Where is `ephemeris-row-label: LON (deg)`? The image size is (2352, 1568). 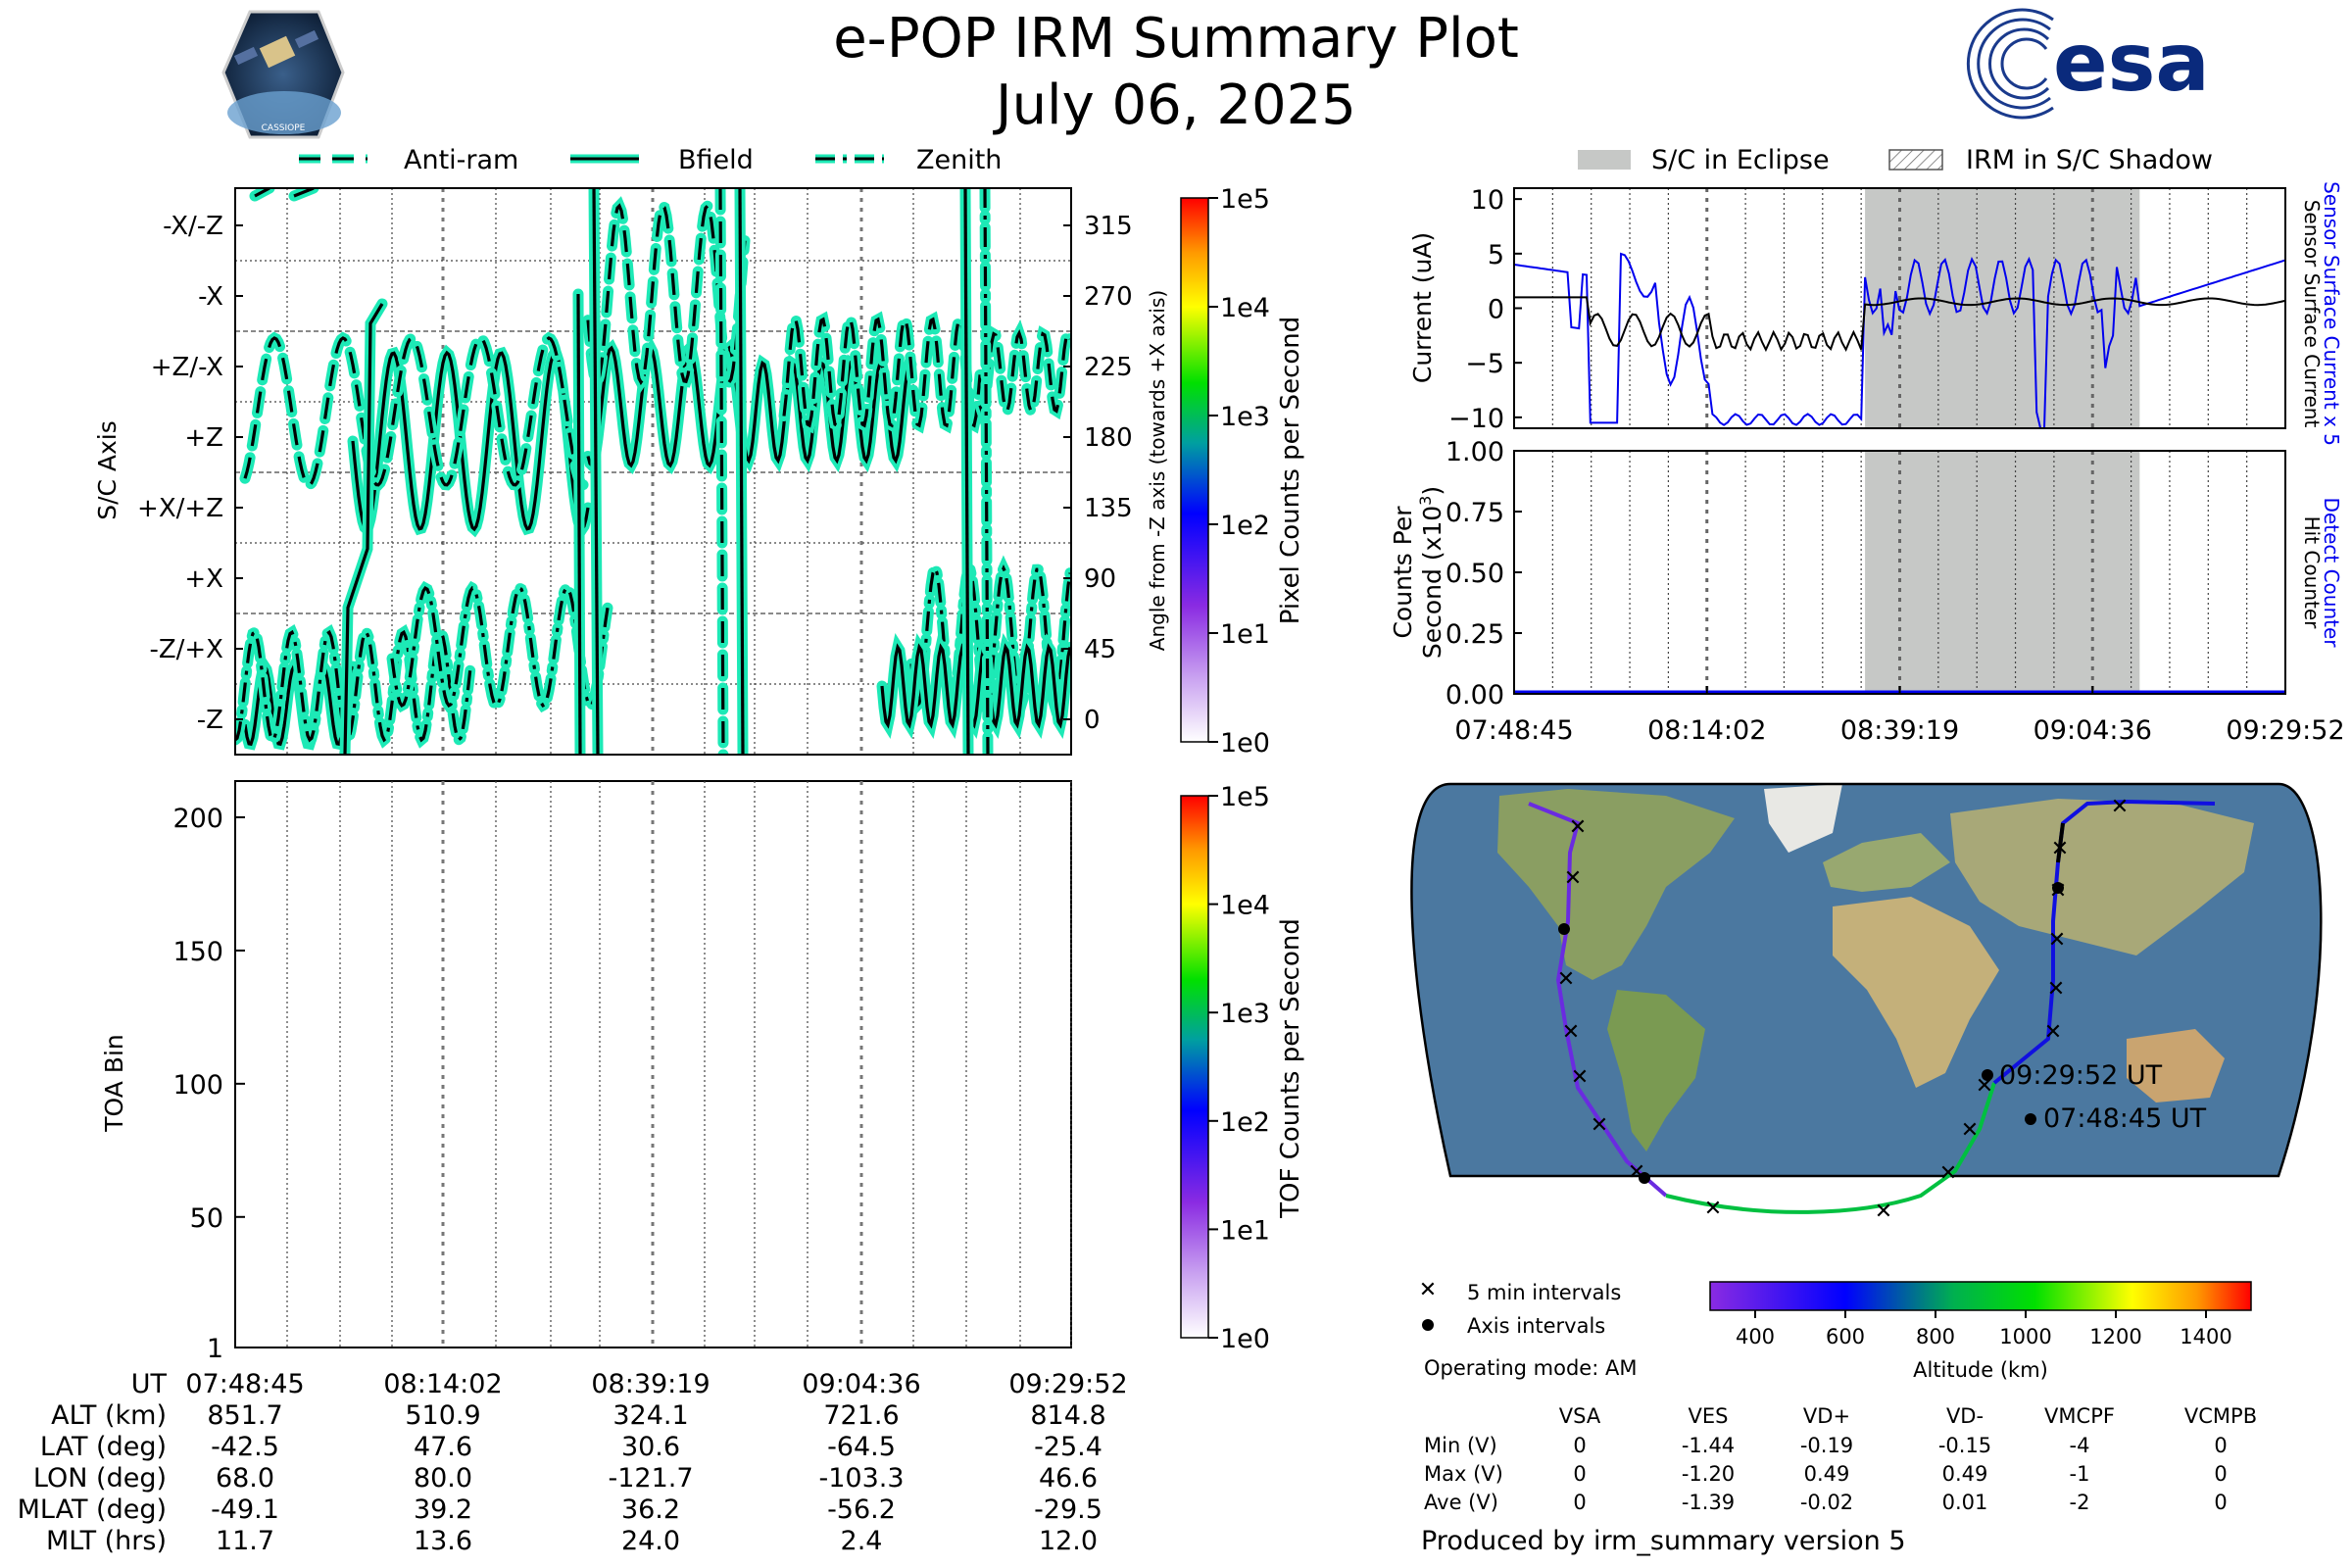 ephemeris-row-label: LON (deg) is located at coordinates (100, 1478).